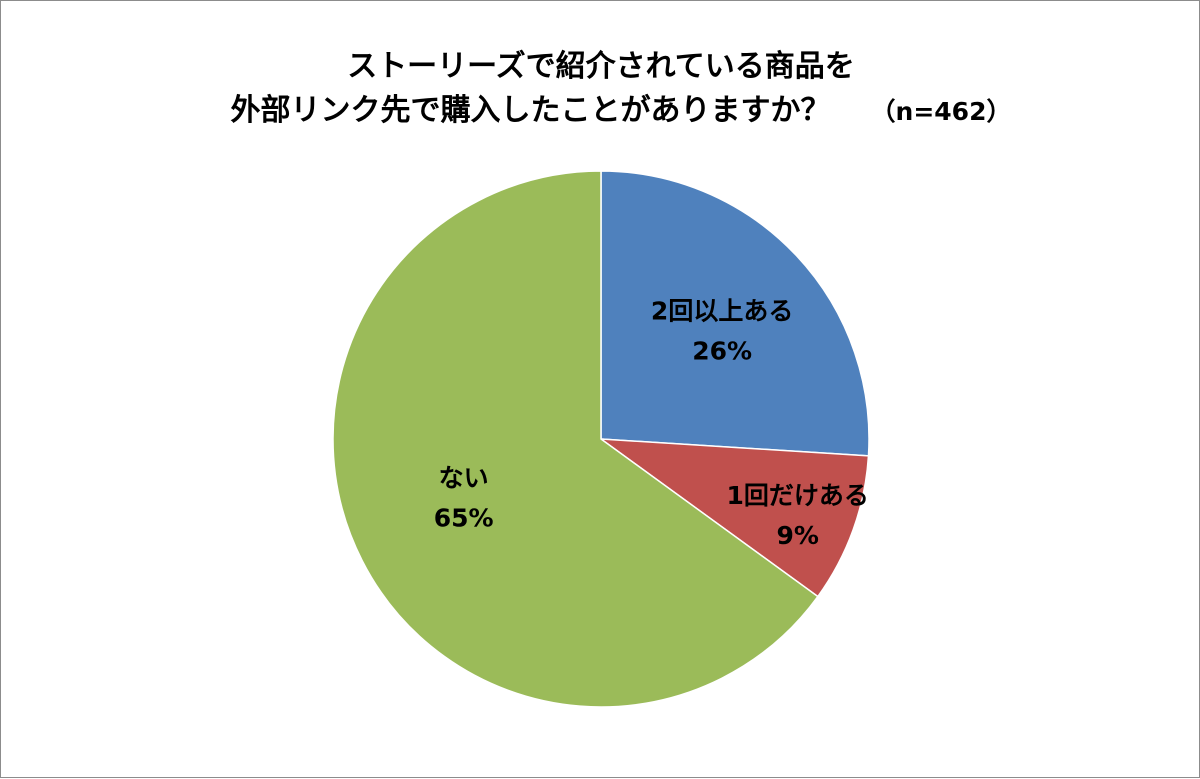 The width and height of the screenshot is (1200, 779). Describe the element at coordinates (464, 517) in the screenshot. I see `slice-label-value-3: 65%` at that location.